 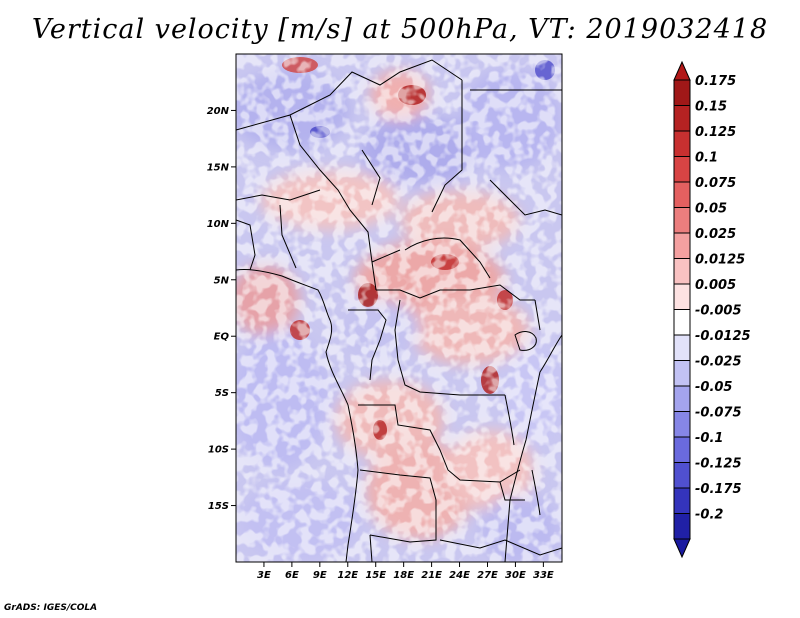 What do you see at coordinates (715, 81) in the screenshot?
I see `colorbar-label: 0.175` at bounding box center [715, 81].